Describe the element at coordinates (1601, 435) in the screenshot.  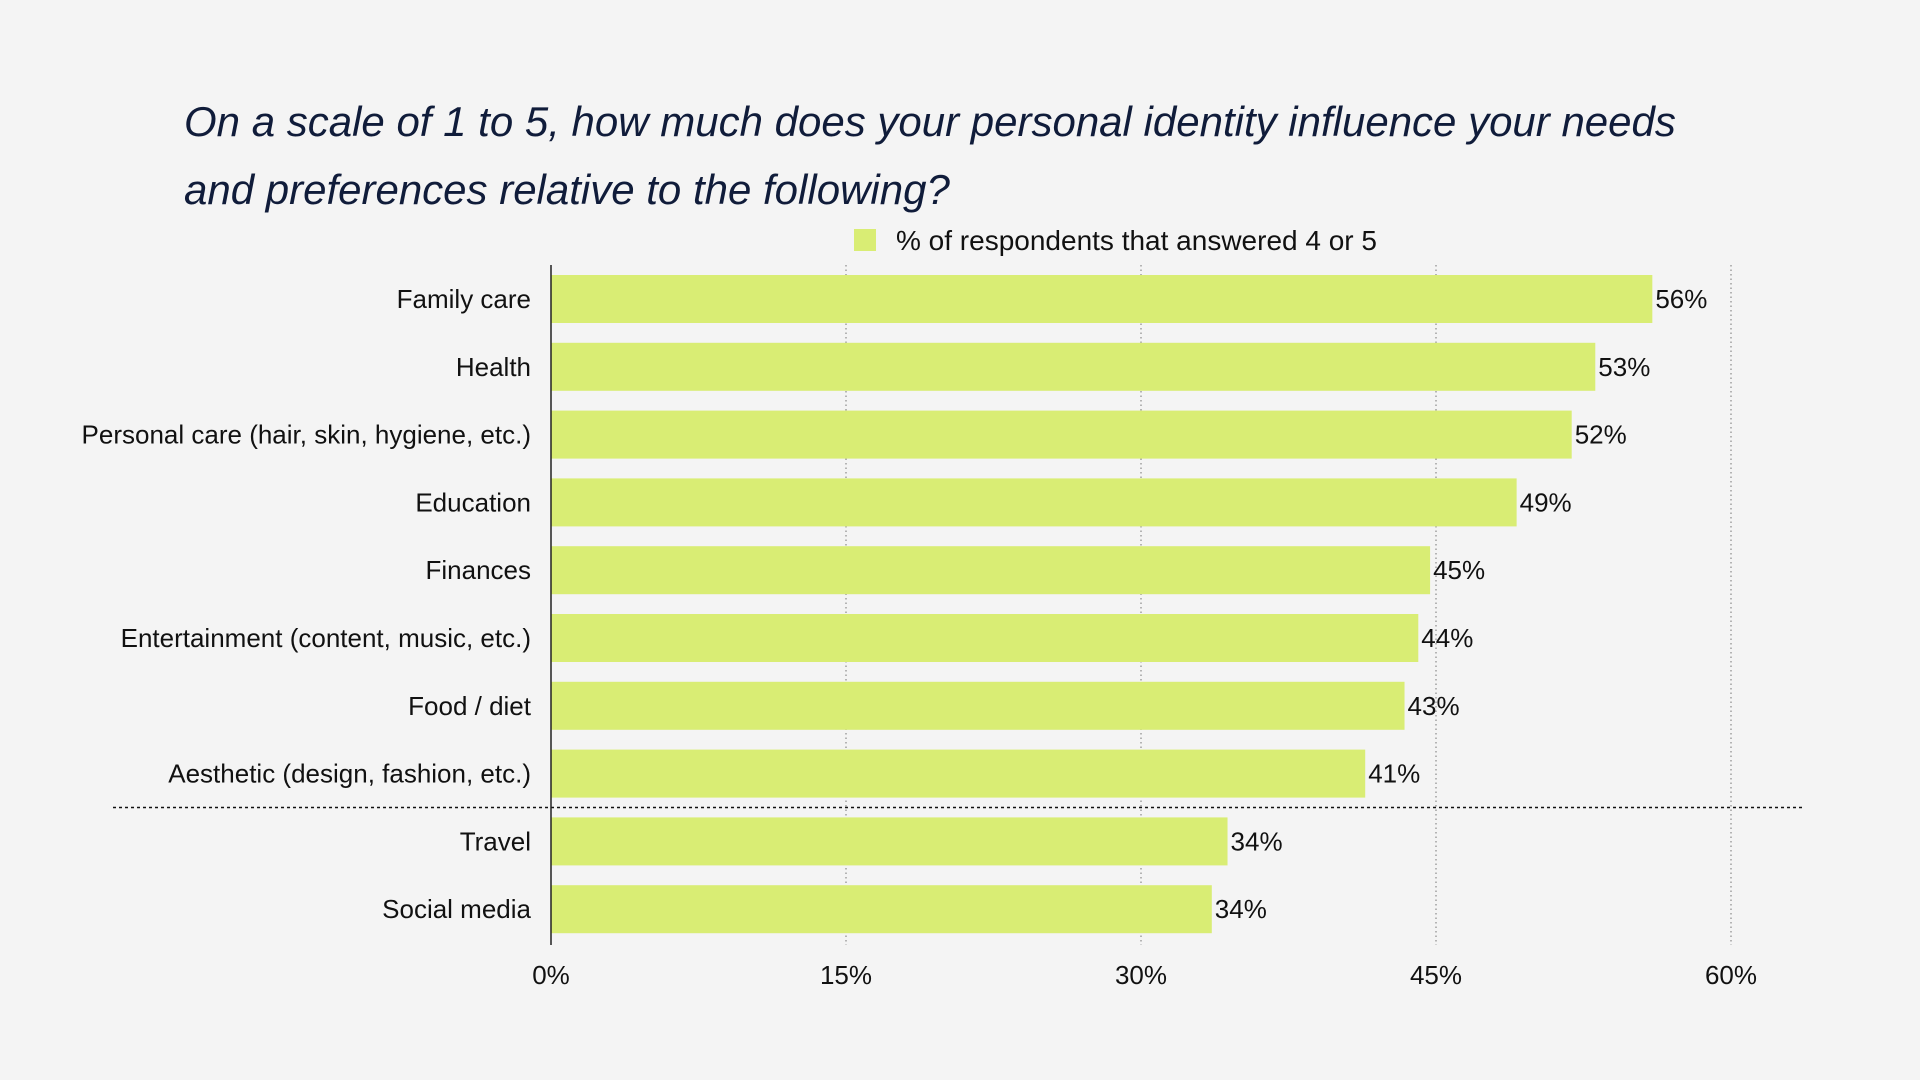
I see `data-label: 52%` at that location.